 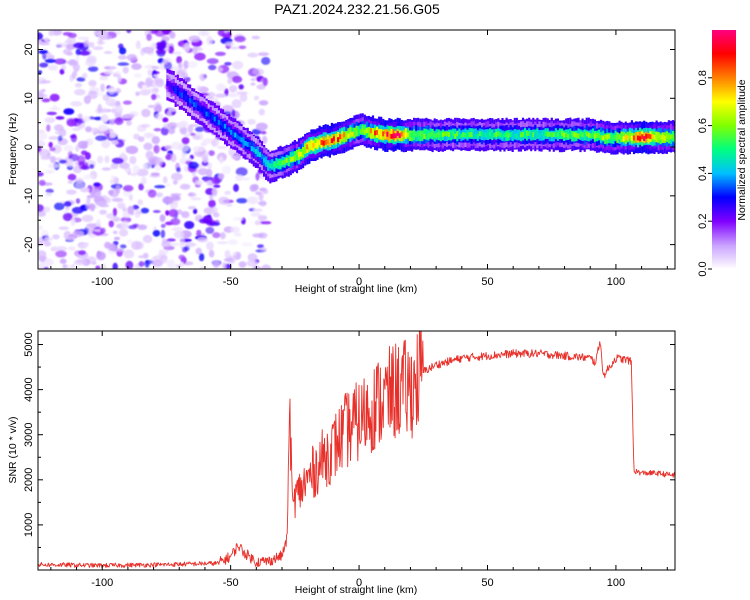 What do you see at coordinates (420, 126) in the screenshot?
I see `heatmap-ridge` at bounding box center [420, 126].